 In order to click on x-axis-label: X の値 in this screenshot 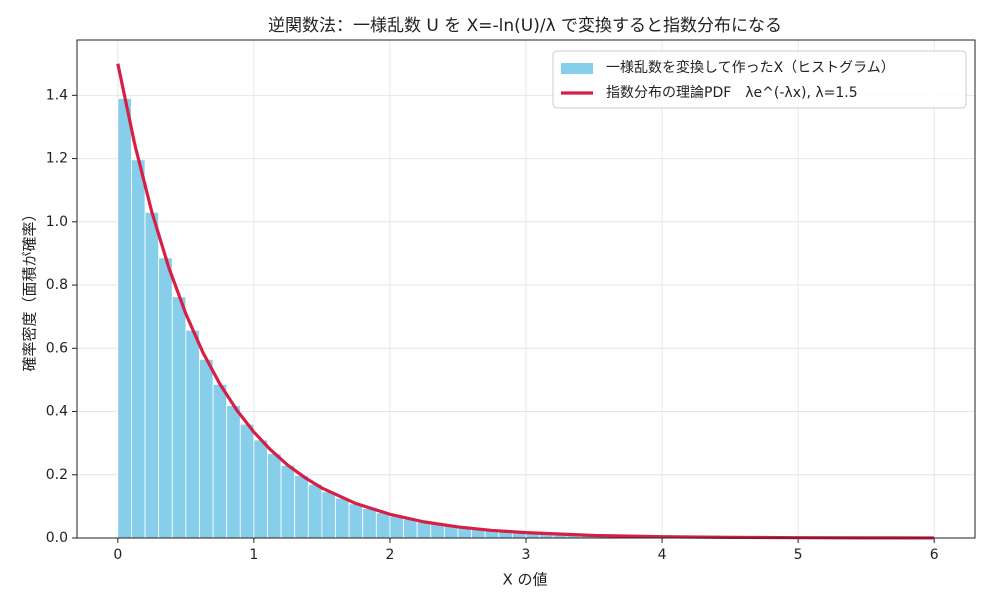, I will do `click(524, 580)`.